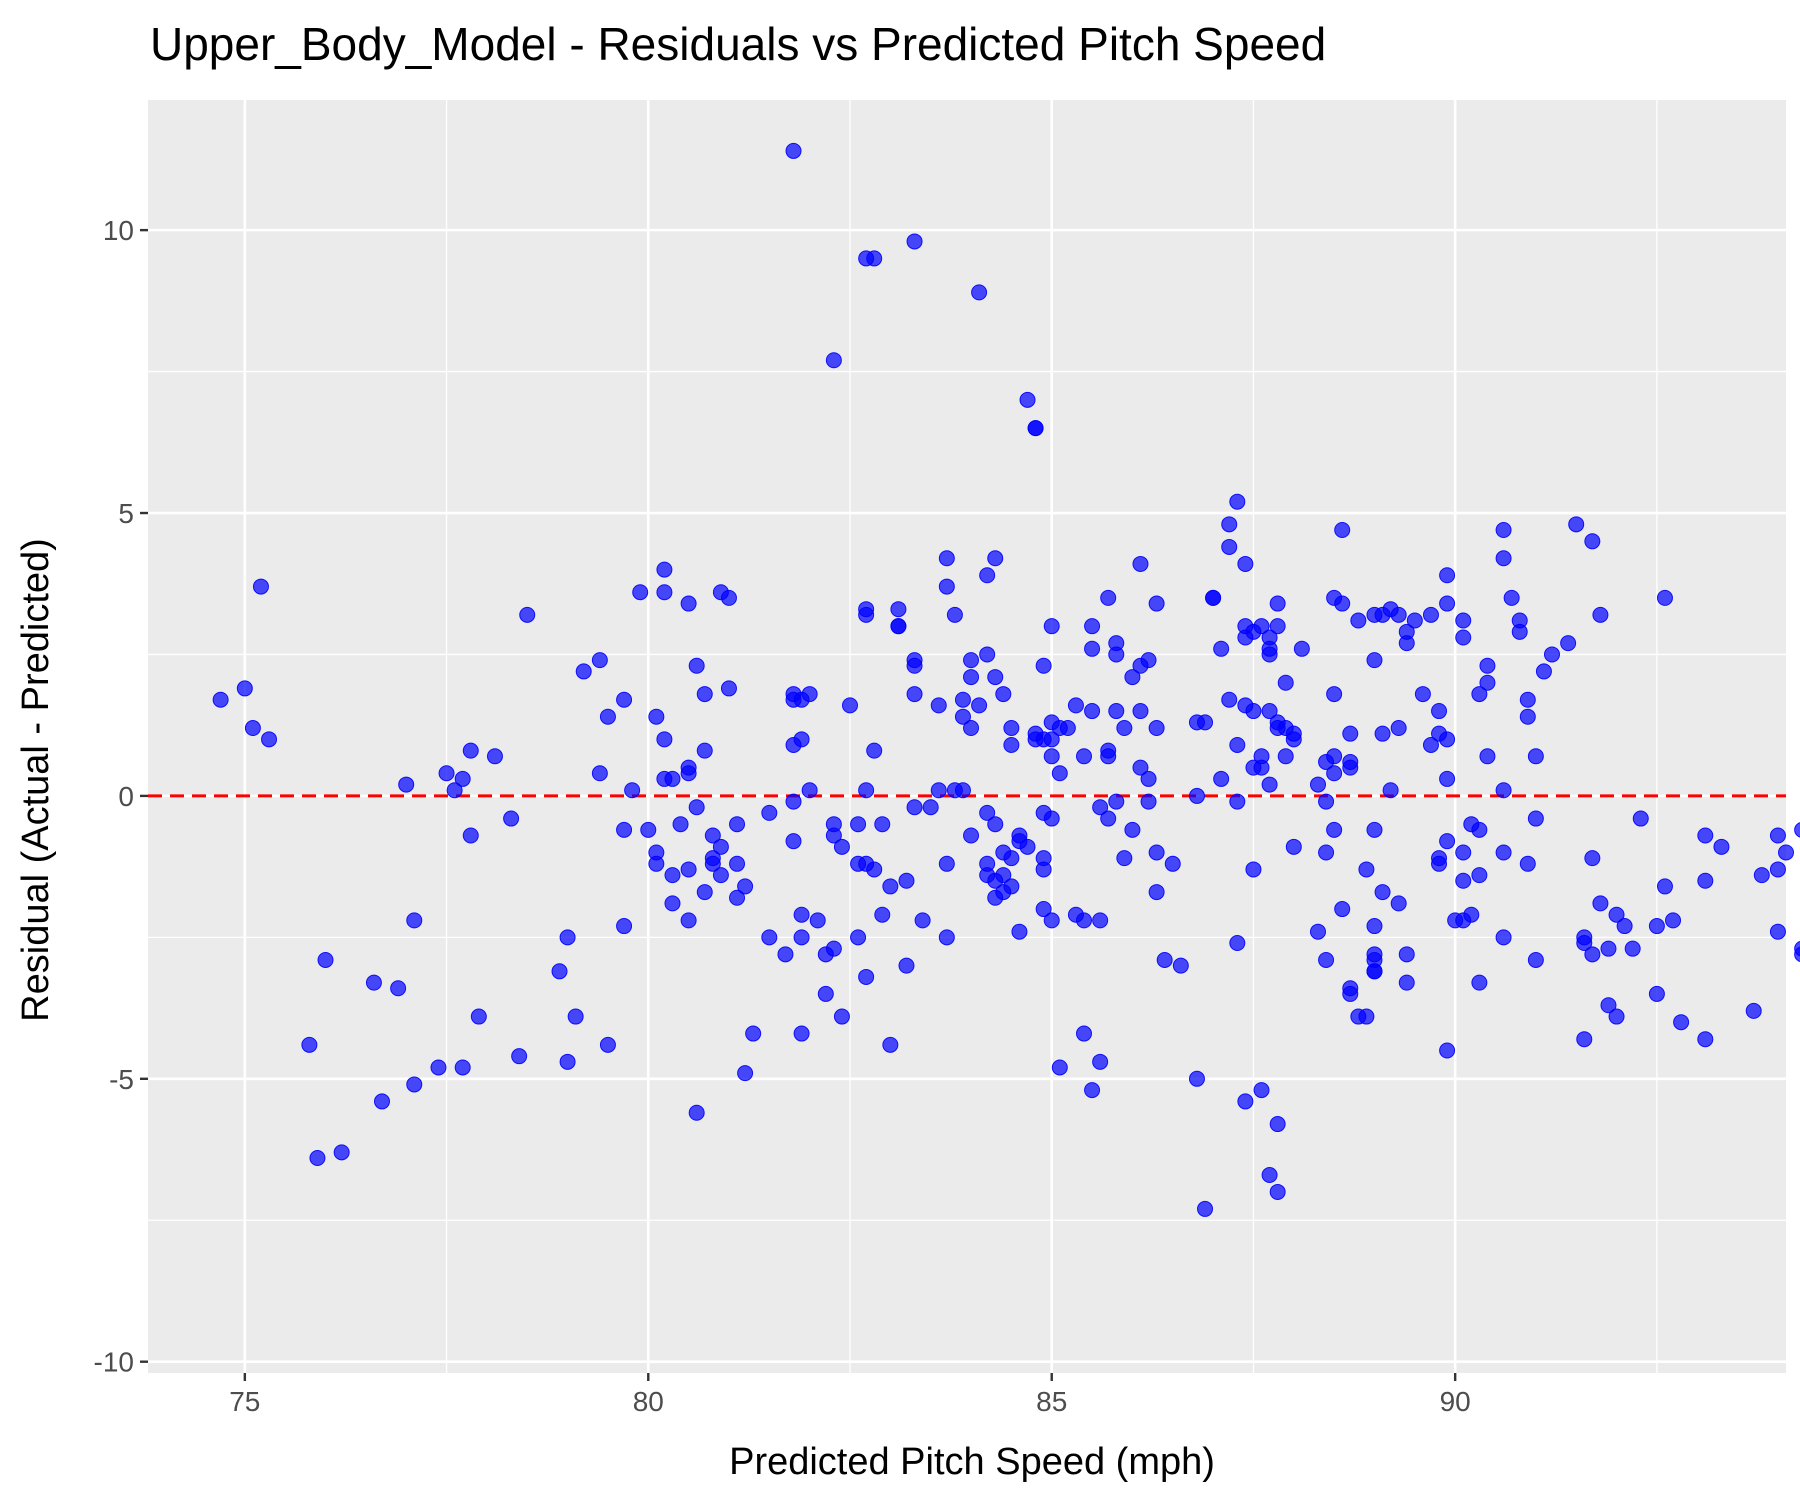  What do you see at coordinates (126, 513) in the screenshot?
I see `y-tick-label: 5` at bounding box center [126, 513].